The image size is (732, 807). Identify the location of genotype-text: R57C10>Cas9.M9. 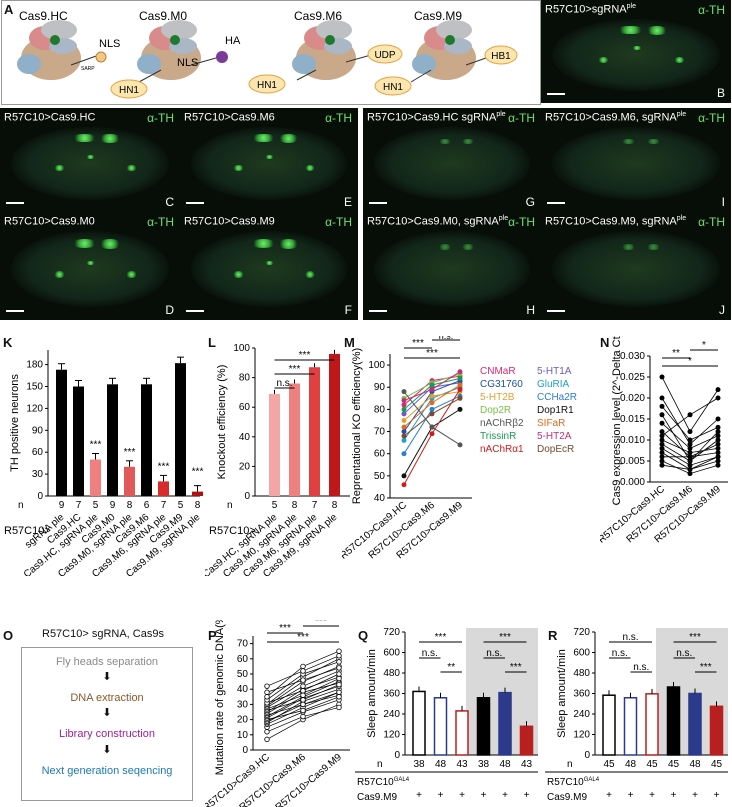
(229, 221).